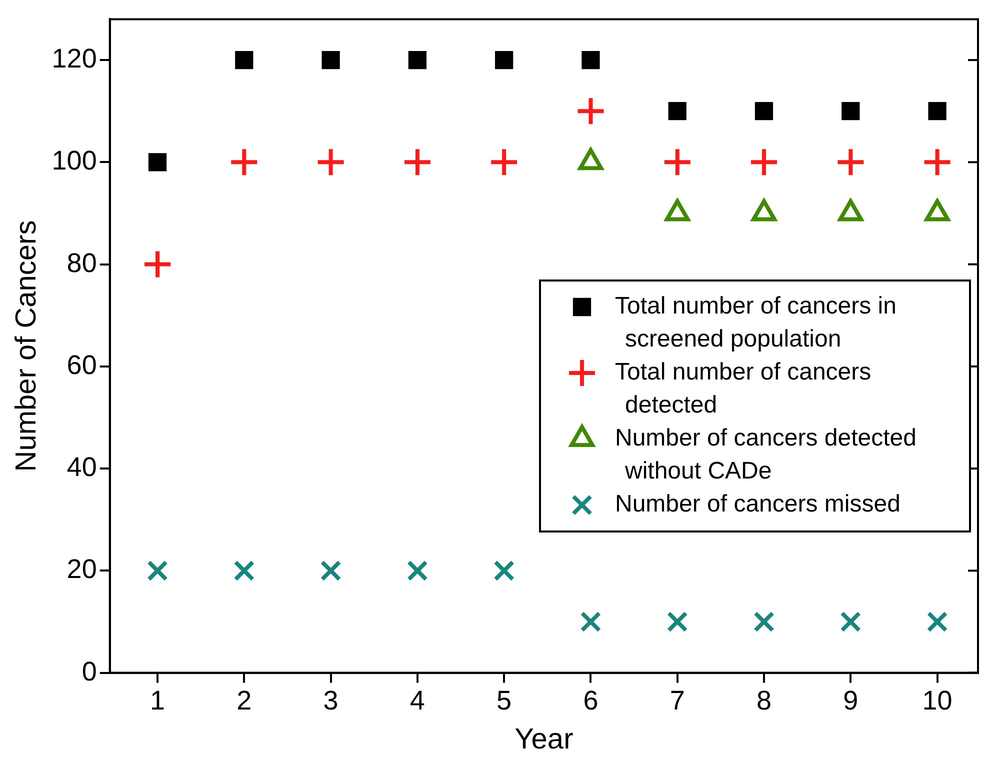 This screenshot has height=764, width=994. What do you see at coordinates (544, 740) in the screenshot?
I see `x-axis-title: Year` at bounding box center [544, 740].